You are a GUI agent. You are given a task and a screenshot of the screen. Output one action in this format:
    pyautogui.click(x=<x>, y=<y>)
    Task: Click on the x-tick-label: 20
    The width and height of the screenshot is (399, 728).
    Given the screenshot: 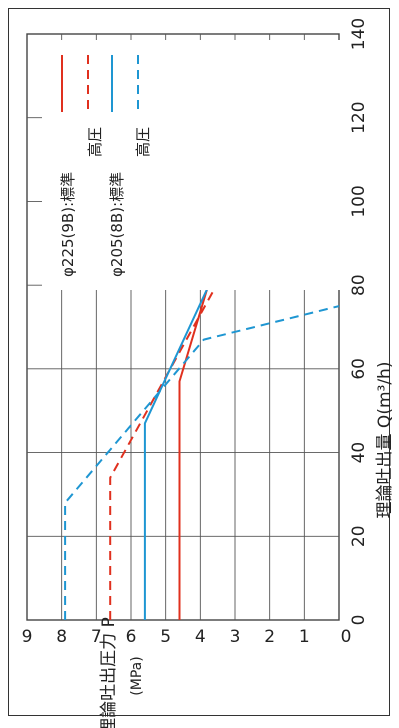 What is the action you would take?
    pyautogui.click(x=359, y=536)
    